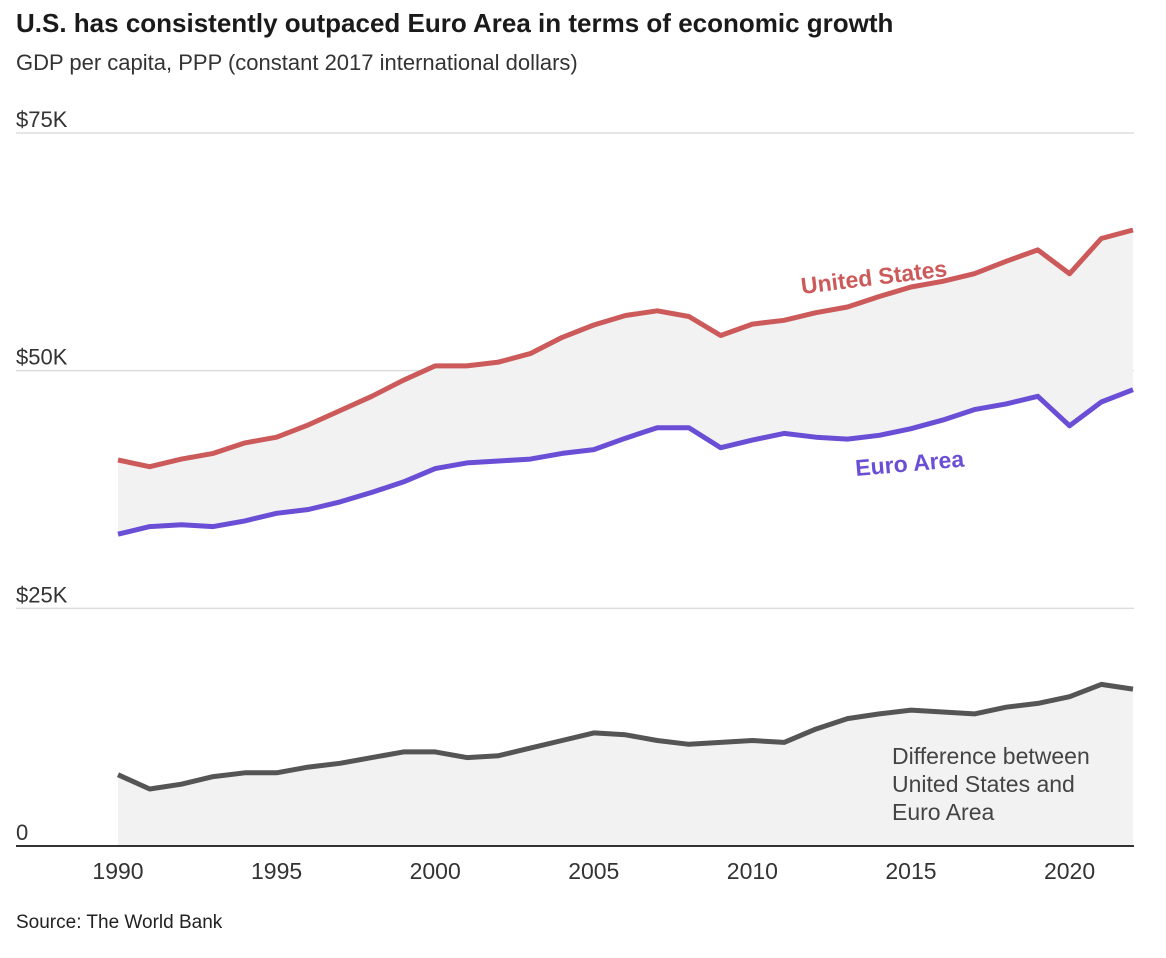 This screenshot has width=1166, height=958. Describe the element at coordinates (943, 812) in the screenshot. I see `label-difference: Euro Area` at that location.